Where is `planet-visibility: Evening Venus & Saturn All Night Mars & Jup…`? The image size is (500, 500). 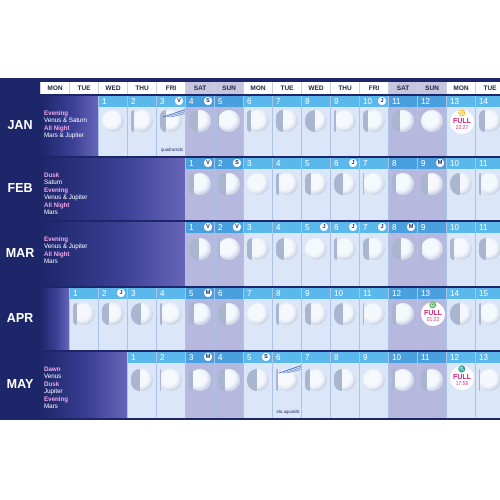 planet-visibility: Evening Venus & Saturn All Night Mars & Jup… is located at coordinates (65, 125).